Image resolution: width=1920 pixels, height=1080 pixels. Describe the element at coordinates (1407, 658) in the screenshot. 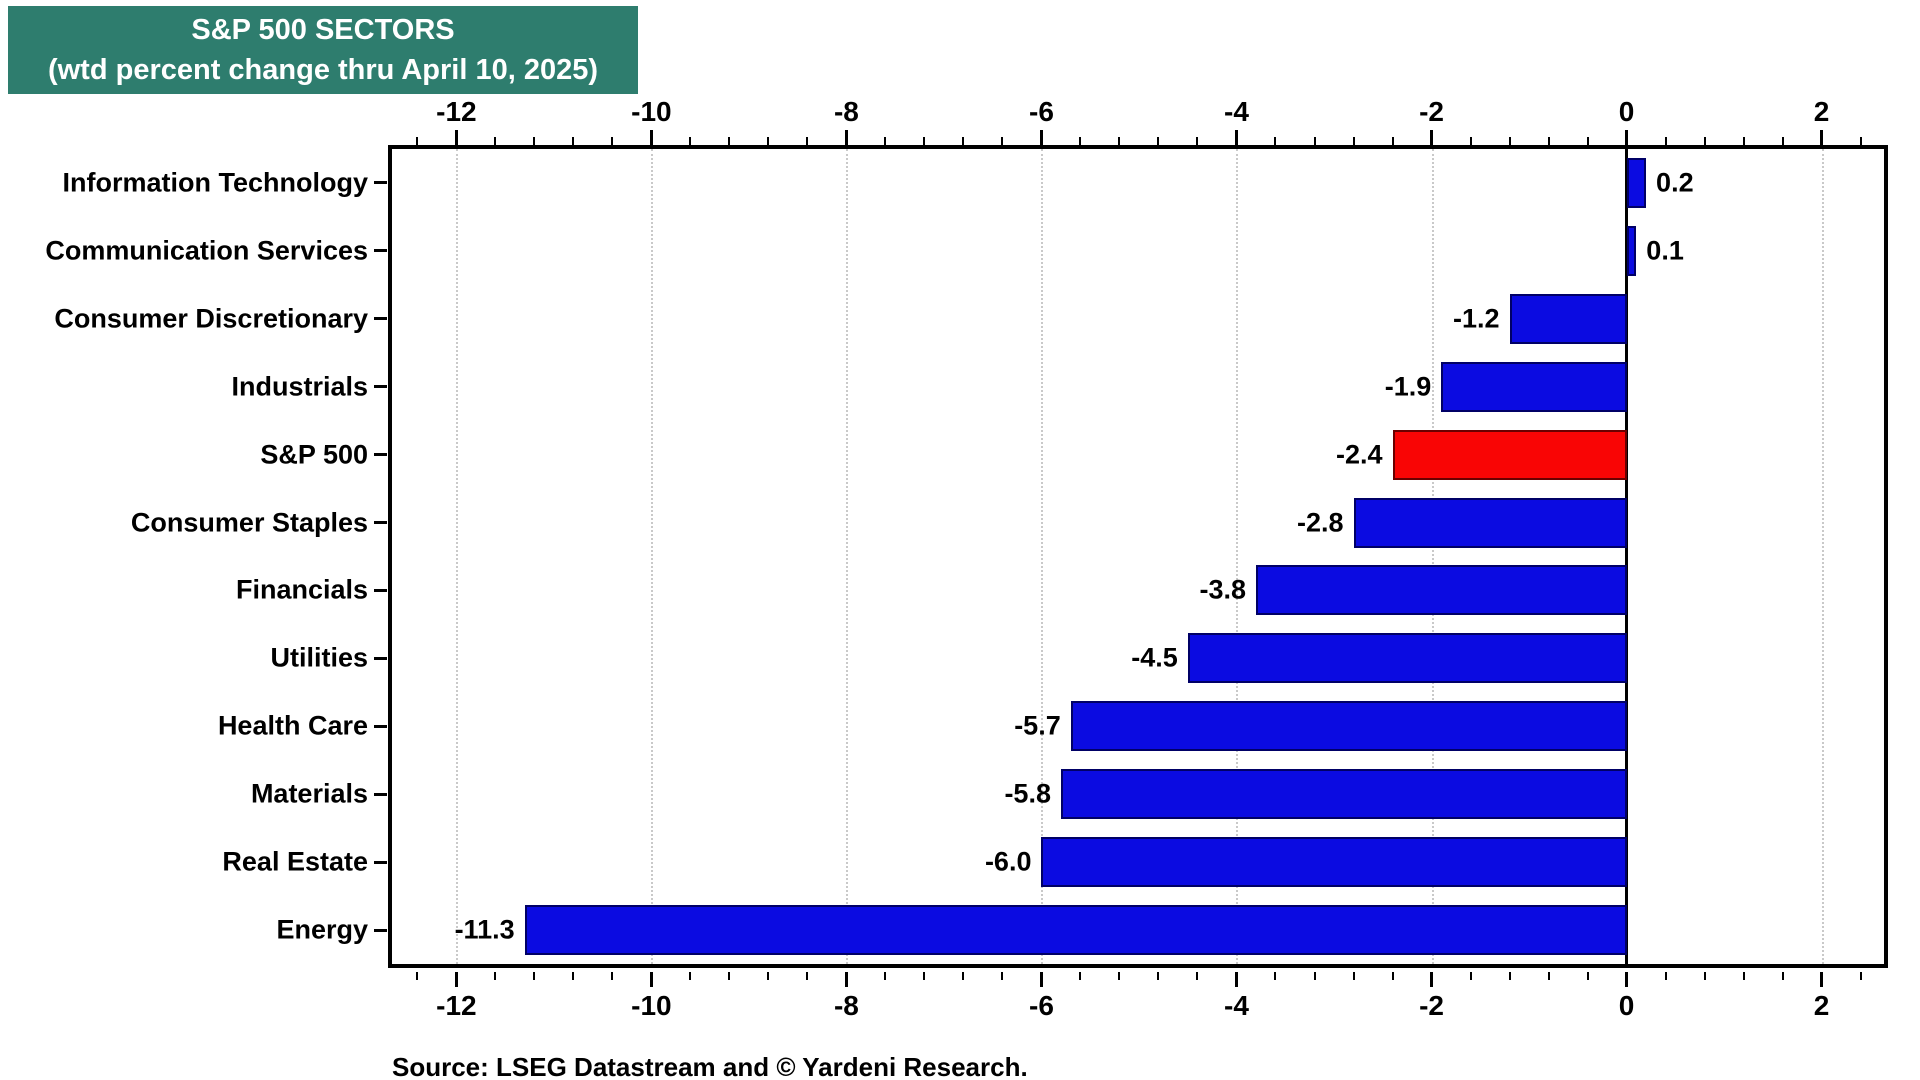

I see `bar-utilities` at that location.